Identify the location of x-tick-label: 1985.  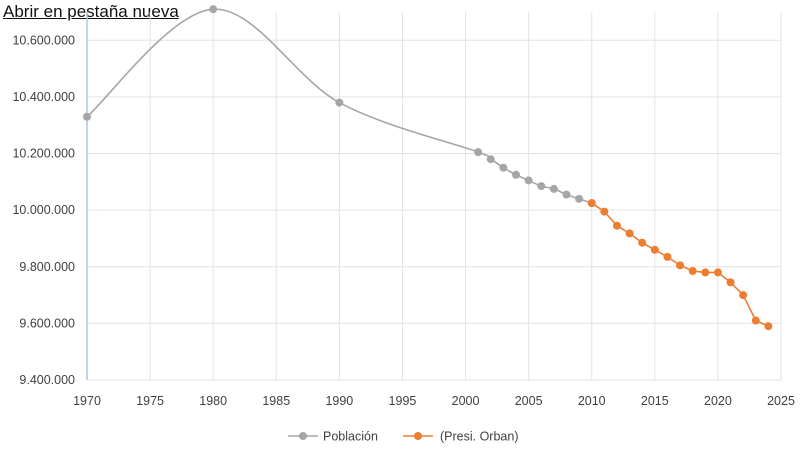
(276, 401).